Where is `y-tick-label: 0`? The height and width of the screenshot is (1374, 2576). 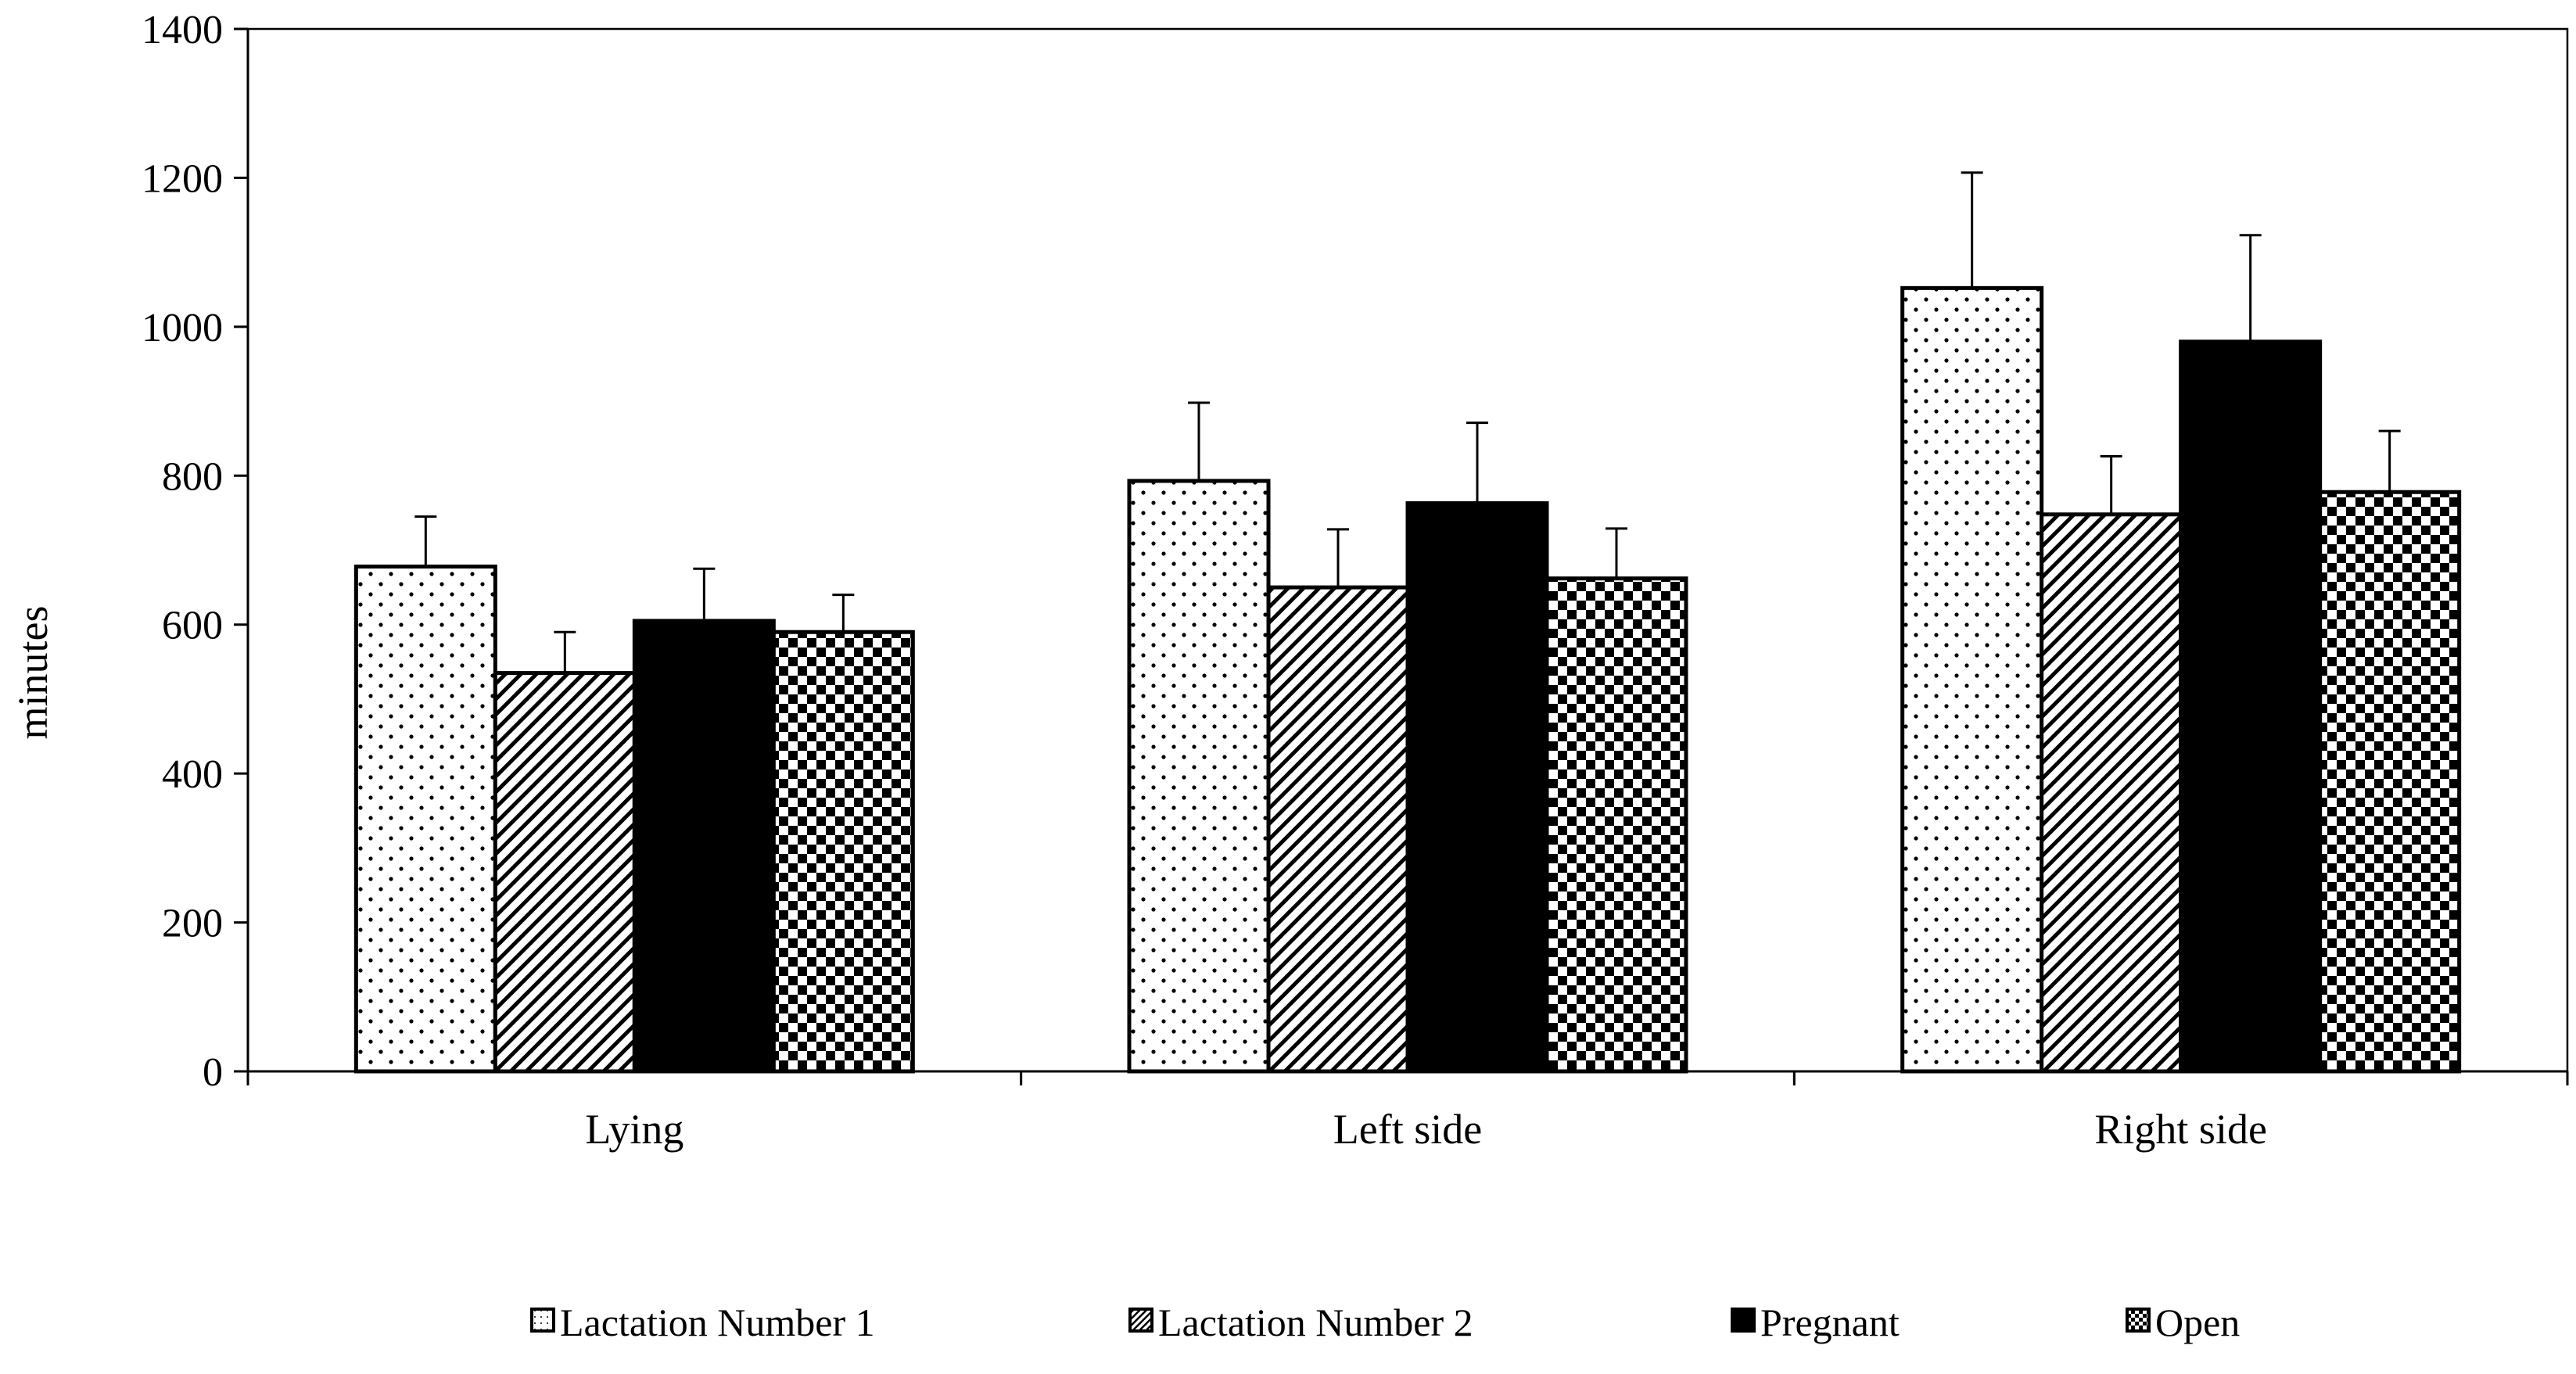
y-tick-label: 0 is located at coordinates (213, 1072).